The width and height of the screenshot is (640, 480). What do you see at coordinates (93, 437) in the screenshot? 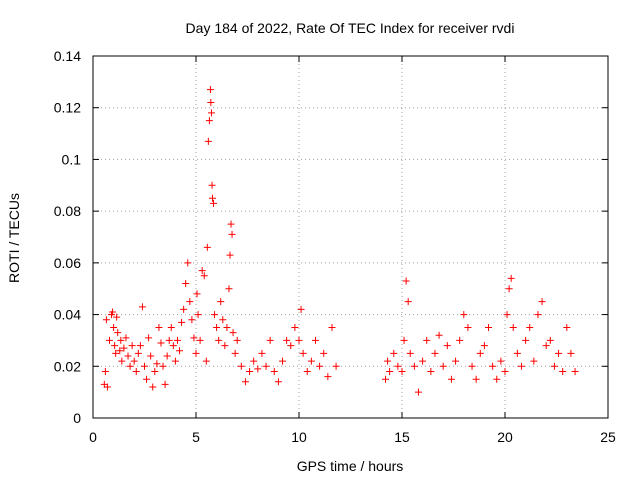
I see `x-tick-label: 0` at bounding box center [93, 437].